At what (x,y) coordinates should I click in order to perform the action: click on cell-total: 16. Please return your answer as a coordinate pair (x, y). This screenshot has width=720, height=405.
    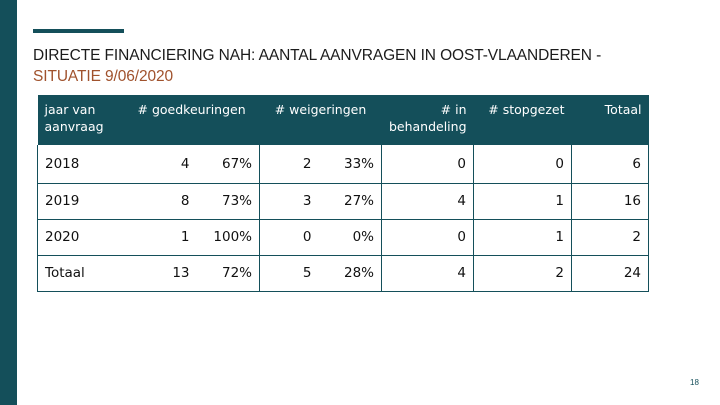
    Looking at the image, I should click on (610, 201).